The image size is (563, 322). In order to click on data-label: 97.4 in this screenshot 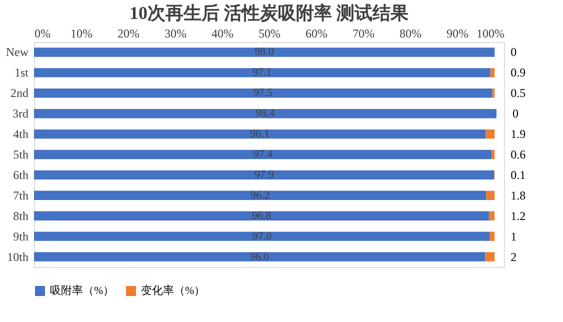, I will do `click(263, 154)`.